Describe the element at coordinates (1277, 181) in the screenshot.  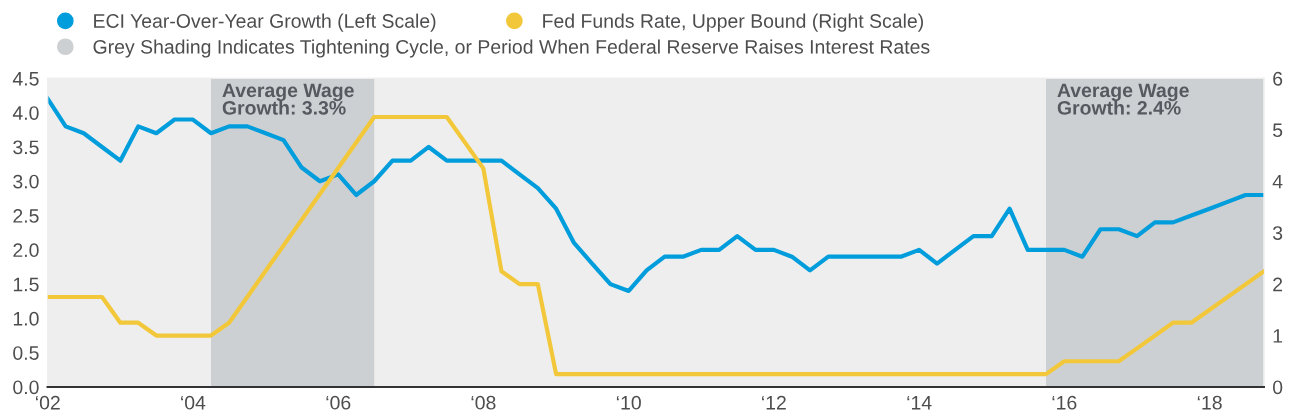
I see `y2-tick-label: 4` at that location.